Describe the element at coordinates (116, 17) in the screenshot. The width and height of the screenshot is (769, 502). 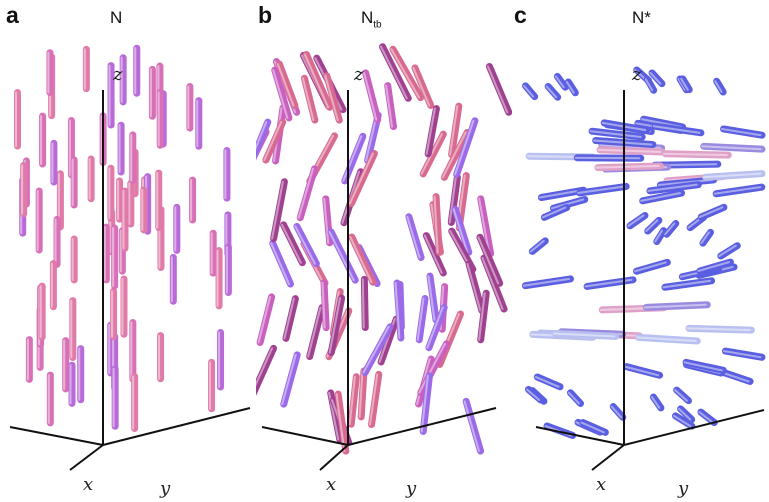
I see `panel-a-phase-main: N` at that location.